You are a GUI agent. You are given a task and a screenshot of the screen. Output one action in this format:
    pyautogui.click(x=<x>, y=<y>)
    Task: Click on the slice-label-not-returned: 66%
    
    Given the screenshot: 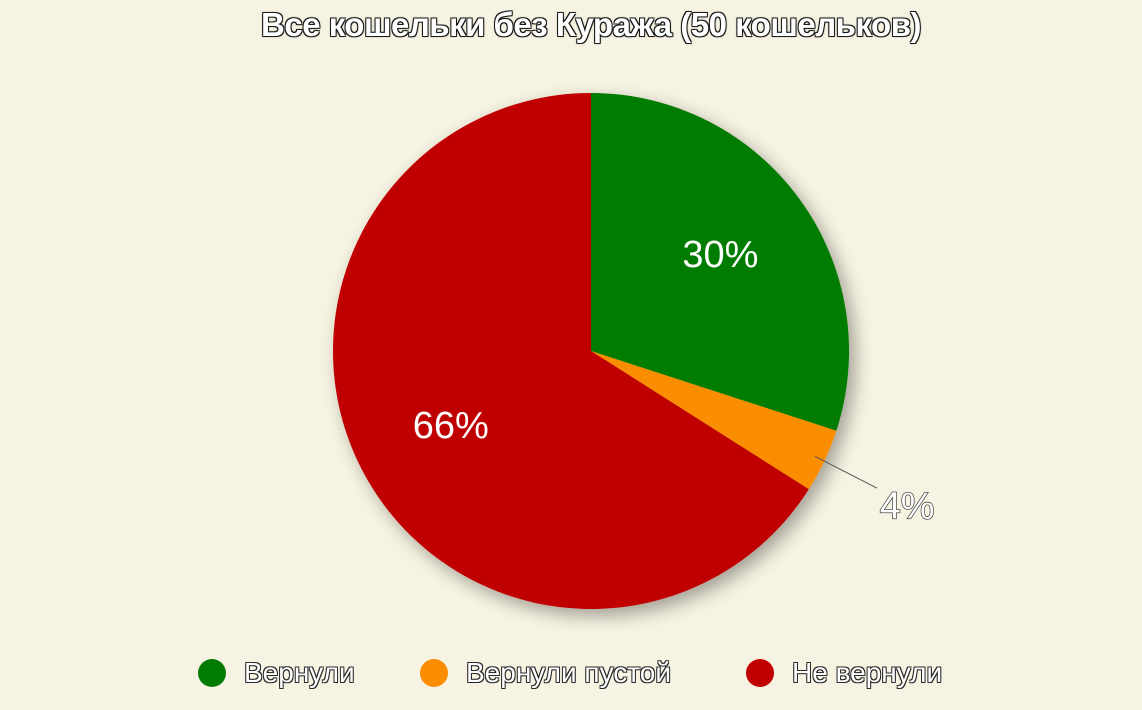 What is the action you would take?
    pyautogui.click(x=451, y=426)
    